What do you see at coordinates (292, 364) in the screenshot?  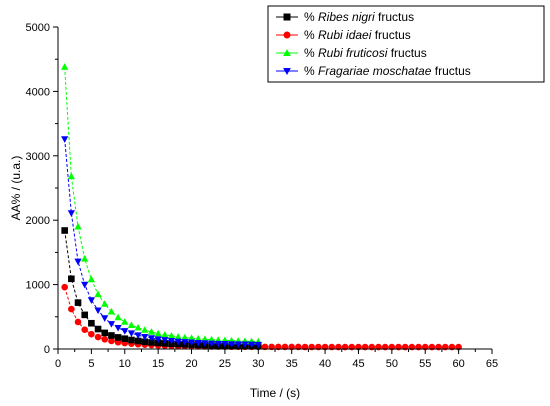 I see `x-tick-label: 35` at bounding box center [292, 364].